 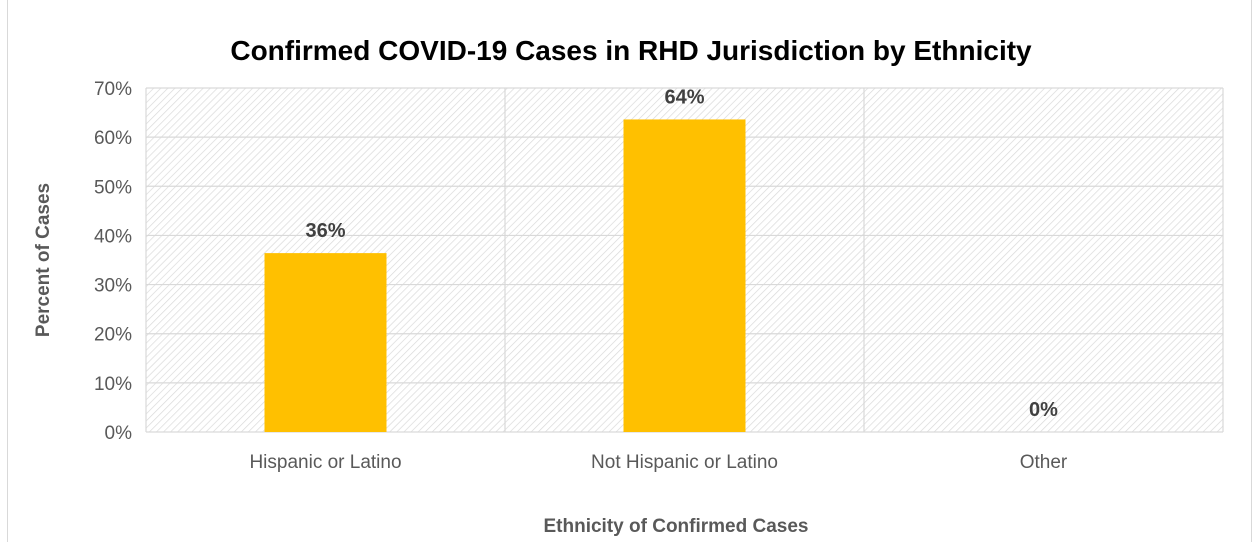 I want to click on x-tick-label: Not Hispanic or Latino, so click(x=684, y=462).